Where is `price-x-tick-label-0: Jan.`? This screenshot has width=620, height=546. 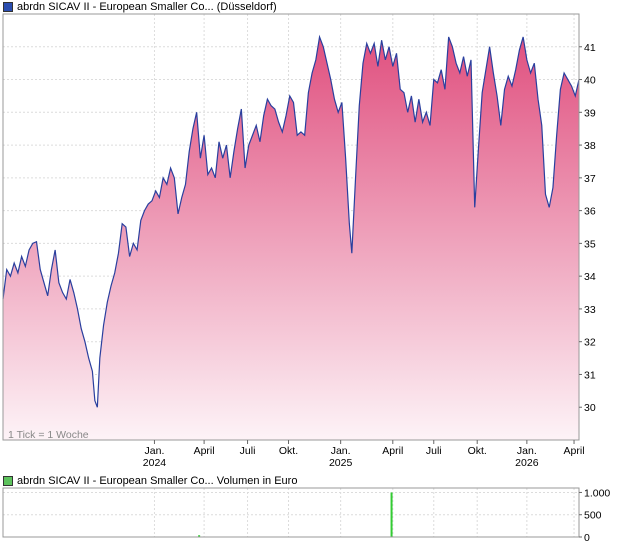 price-x-tick-label-0: Jan. is located at coordinates (155, 451).